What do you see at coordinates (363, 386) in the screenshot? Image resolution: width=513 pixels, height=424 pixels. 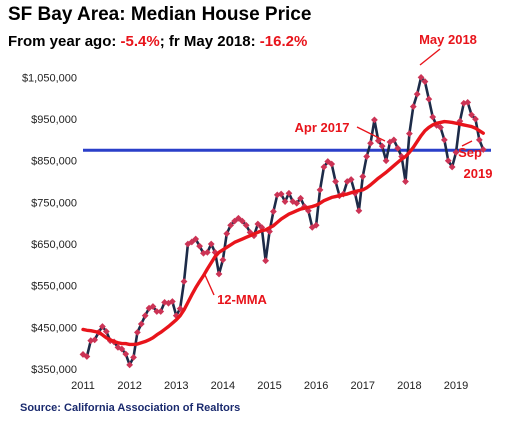 I see `x-tick-label: 2017` at bounding box center [363, 386].